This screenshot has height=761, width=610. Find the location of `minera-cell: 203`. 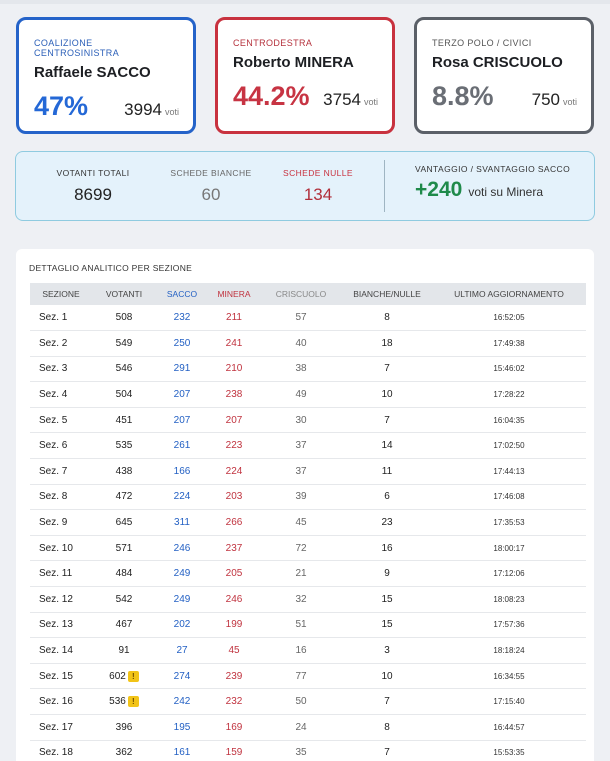

minera-cell: 203 is located at coordinates (234, 497).